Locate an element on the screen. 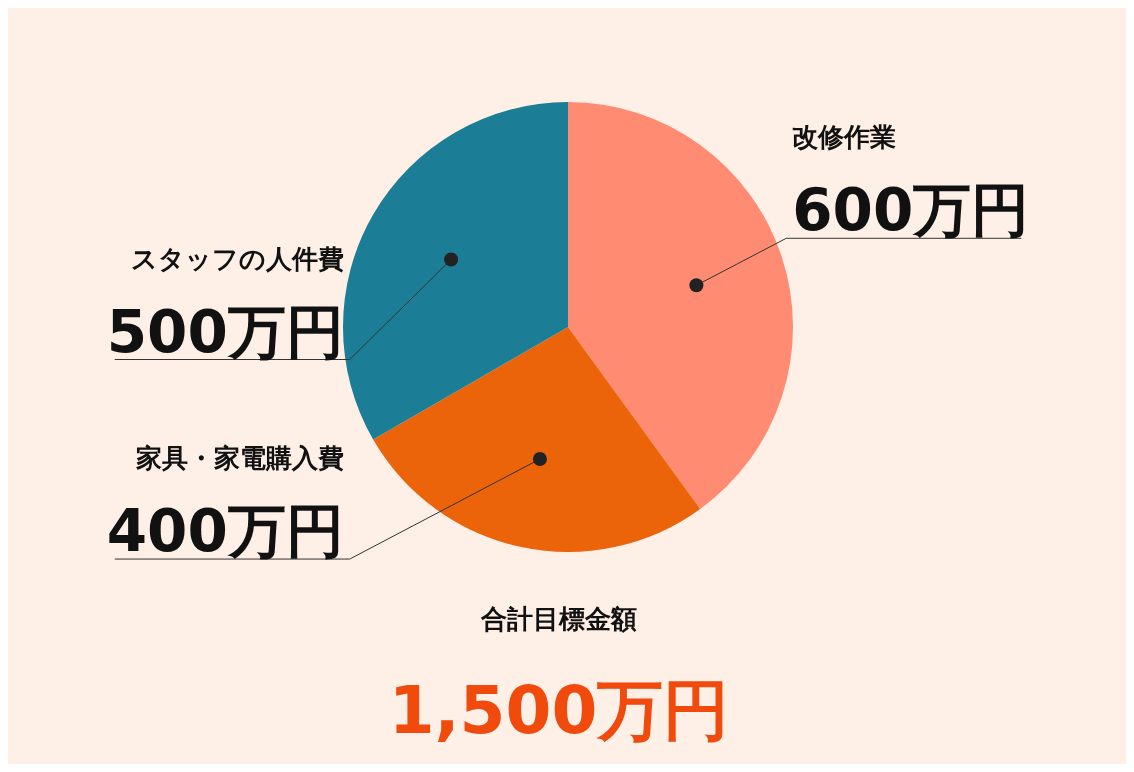  slice-label: 改修作業 is located at coordinates (844, 137).